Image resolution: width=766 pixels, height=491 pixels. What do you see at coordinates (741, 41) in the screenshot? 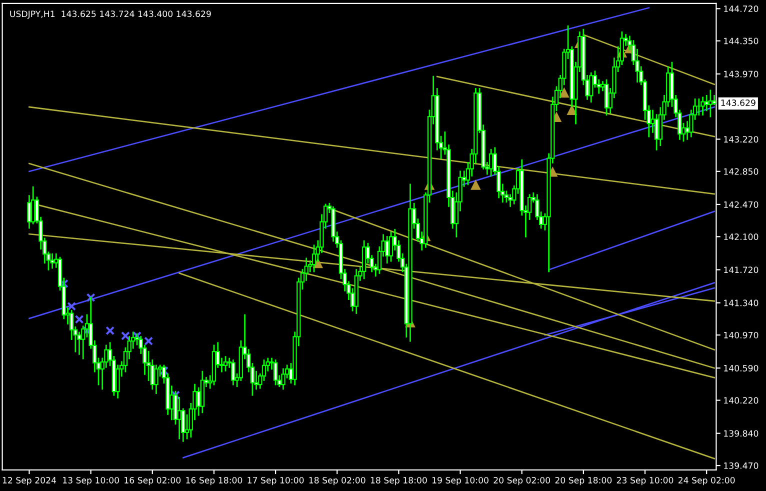
I see `y-tick-label: 144.350` at bounding box center [741, 41].